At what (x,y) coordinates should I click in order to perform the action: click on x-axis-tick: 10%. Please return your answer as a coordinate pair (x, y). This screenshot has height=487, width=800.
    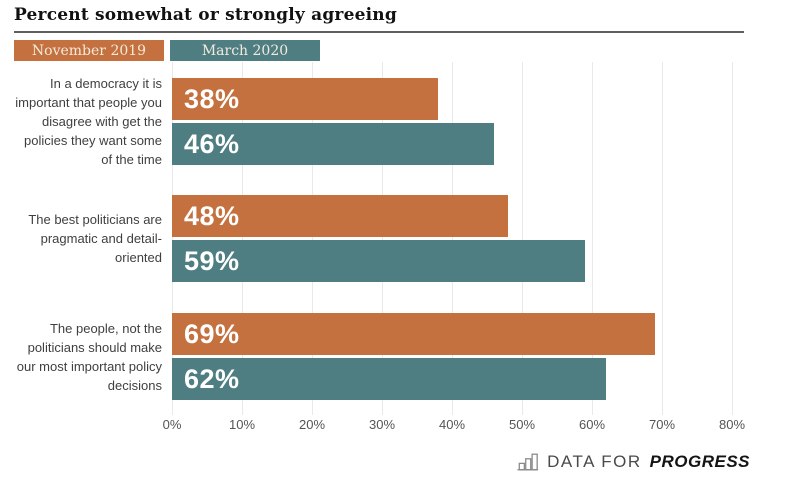
    Looking at the image, I should click on (242, 424).